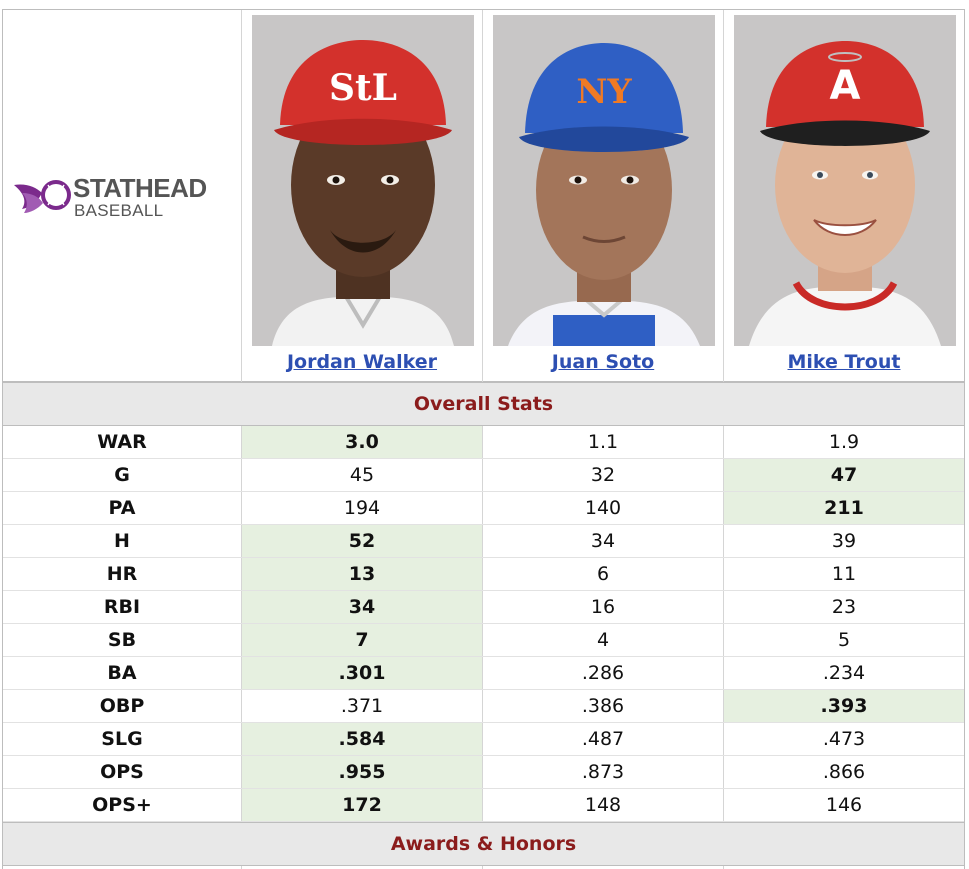 The width and height of the screenshot is (969, 869). What do you see at coordinates (844, 706) in the screenshot?
I see `stat-value-player-3: .393` at bounding box center [844, 706].